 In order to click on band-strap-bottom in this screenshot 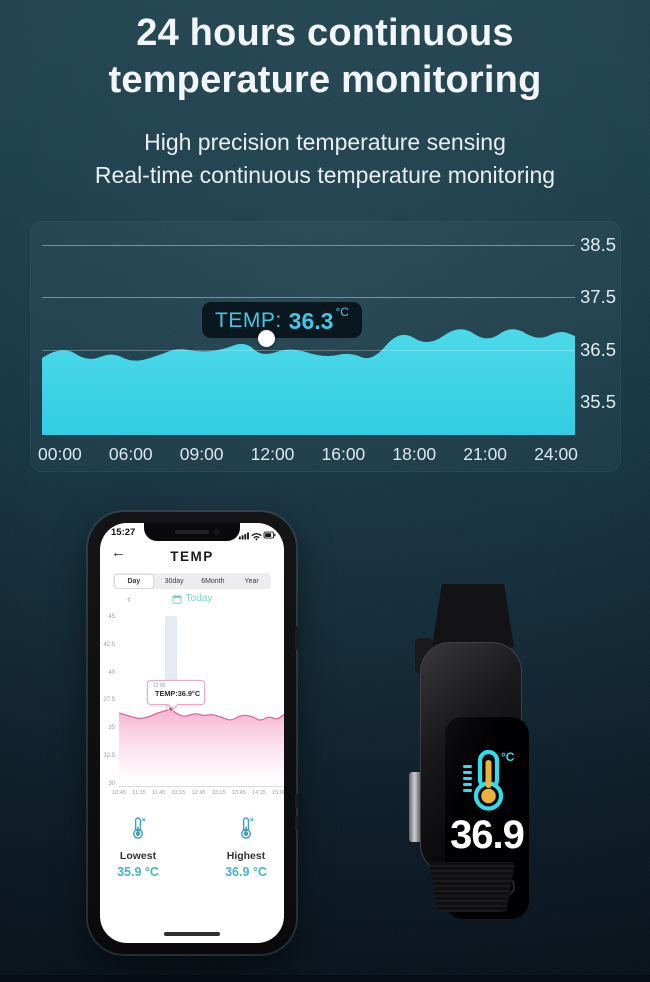, I will do `click(472, 887)`.